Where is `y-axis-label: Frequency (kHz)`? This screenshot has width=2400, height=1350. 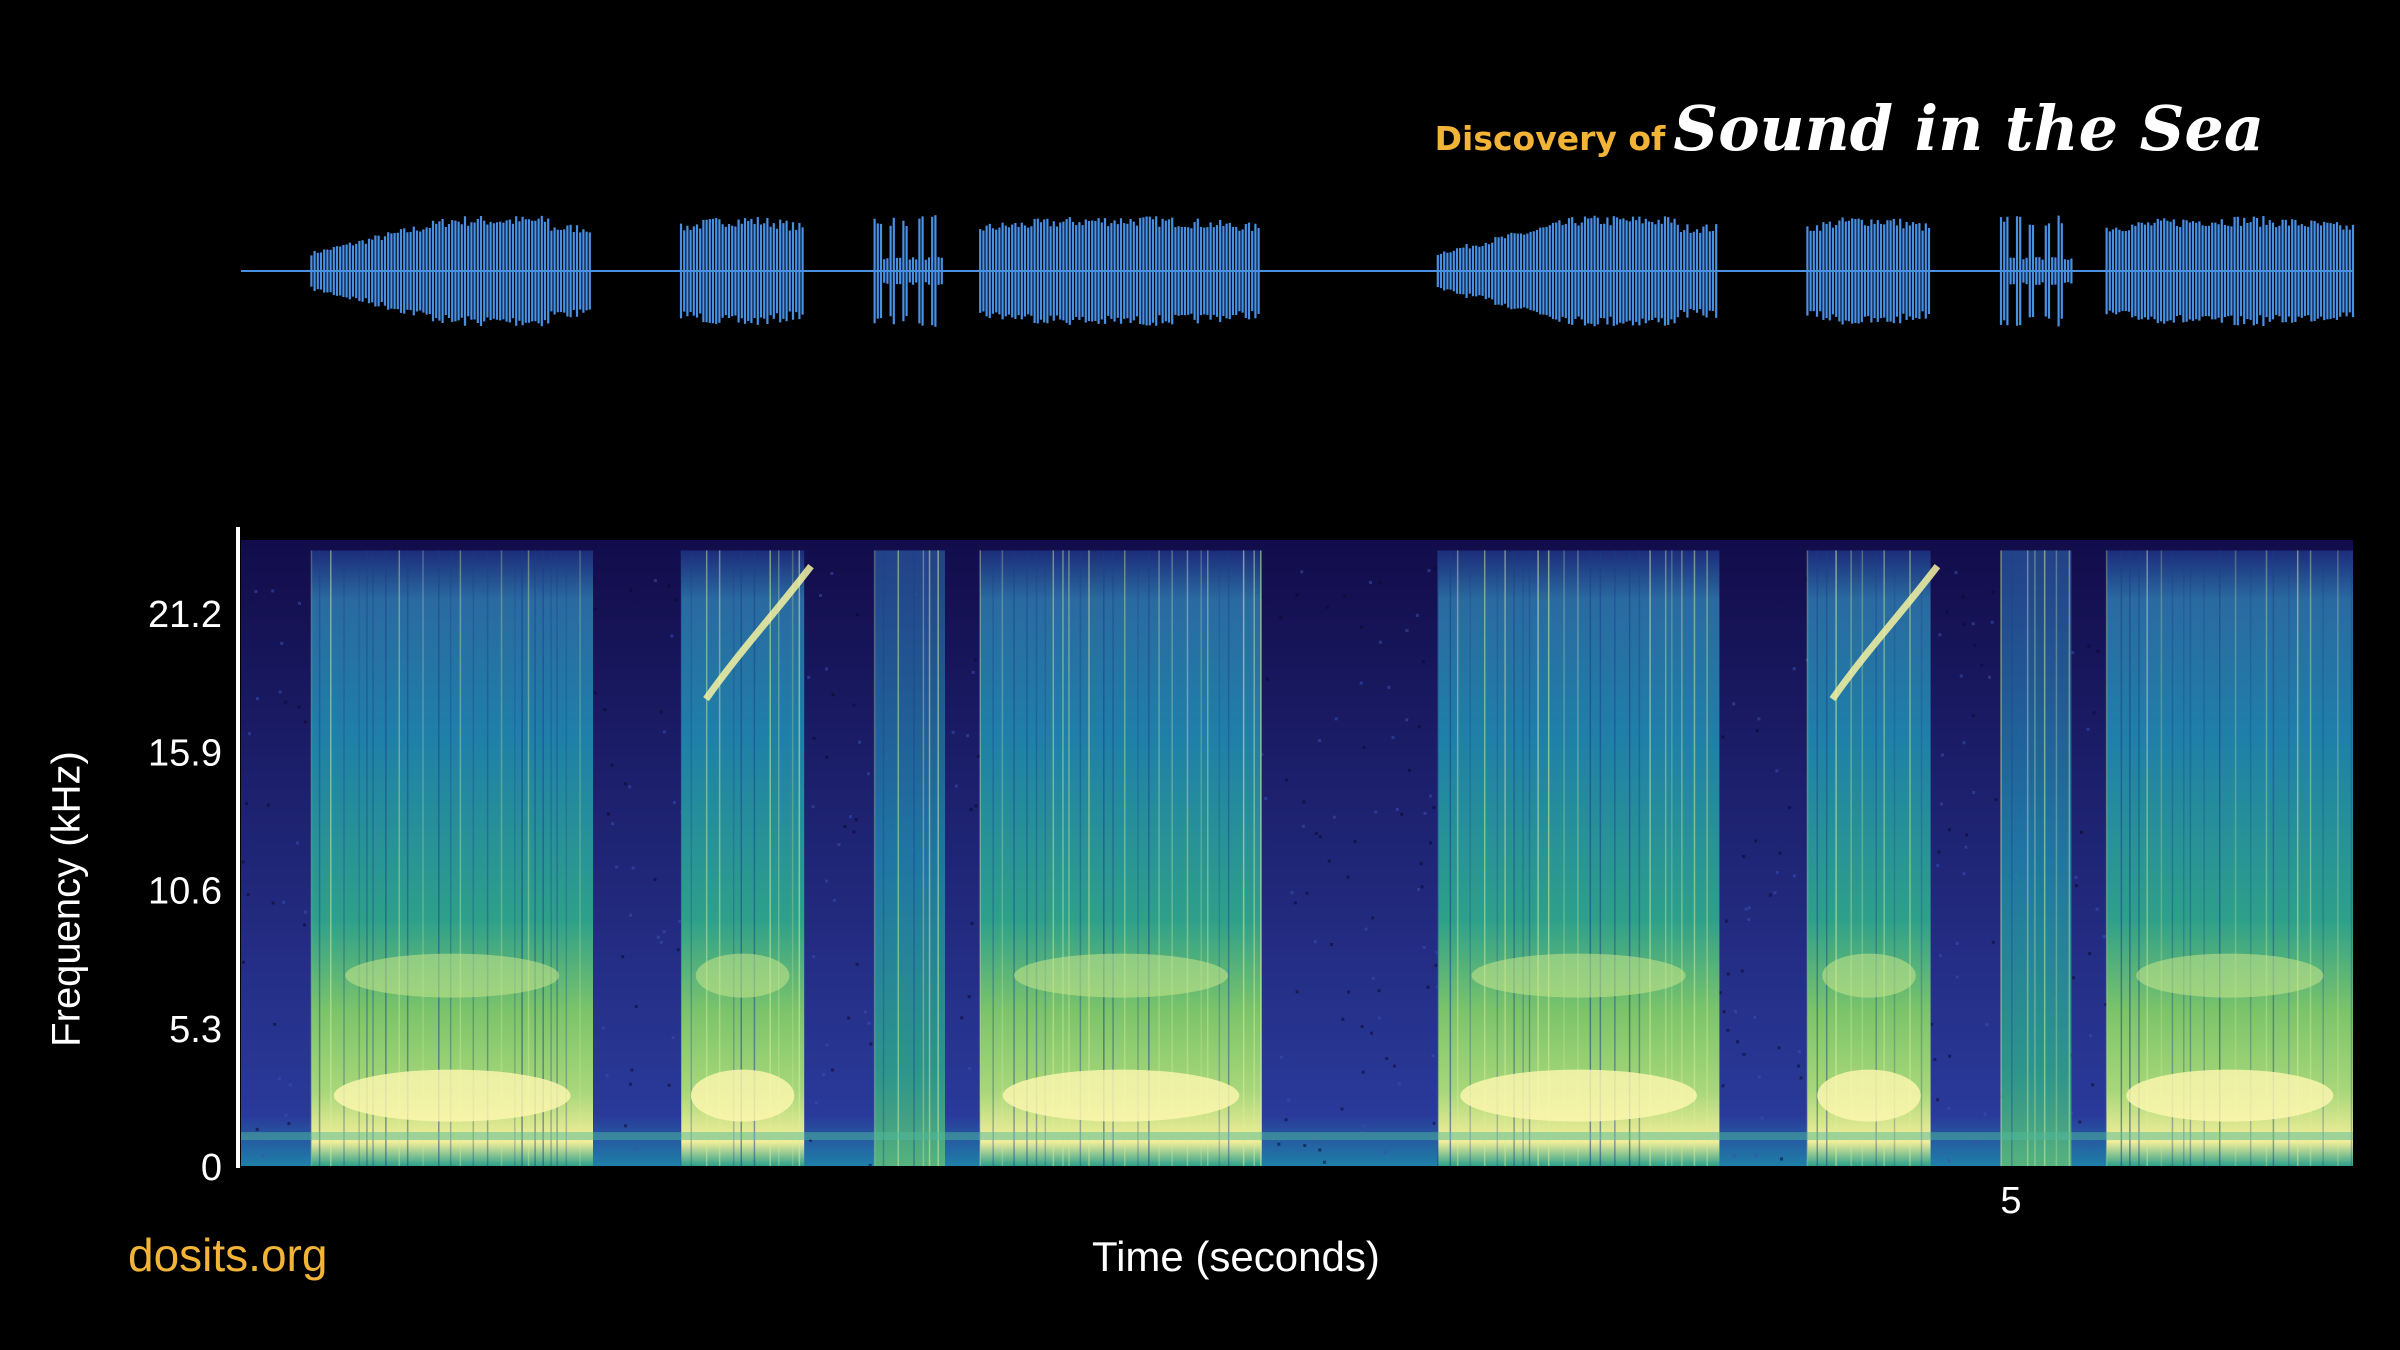 y-axis-label: Frequency (kHz) is located at coordinates (66, 899).